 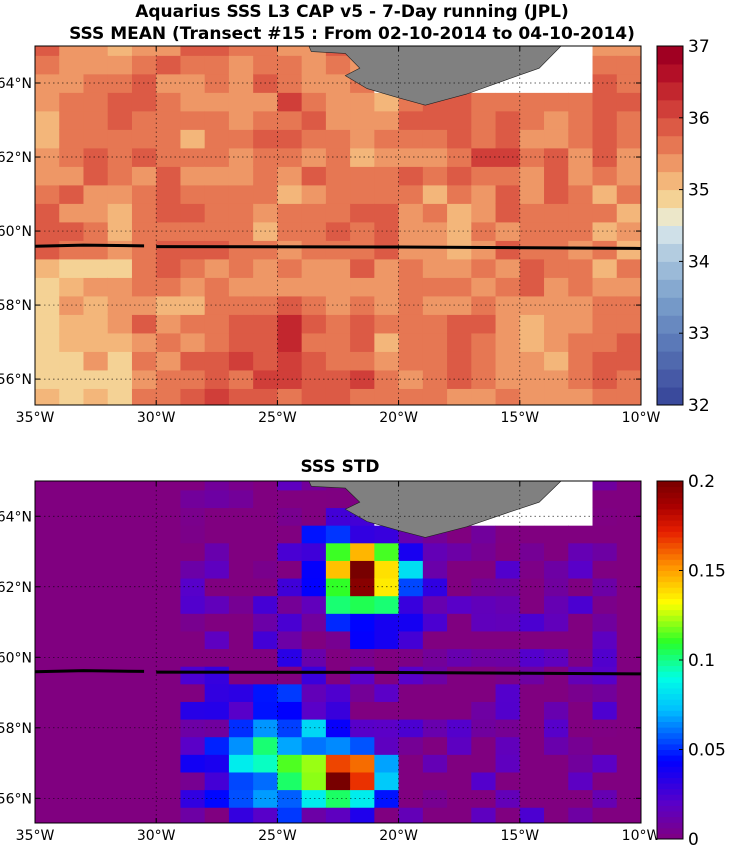 What do you see at coordinates (701, 482) in the screenshot?
I see `colorbar-tick-label: 0.2` at bounding box center [701, 482].